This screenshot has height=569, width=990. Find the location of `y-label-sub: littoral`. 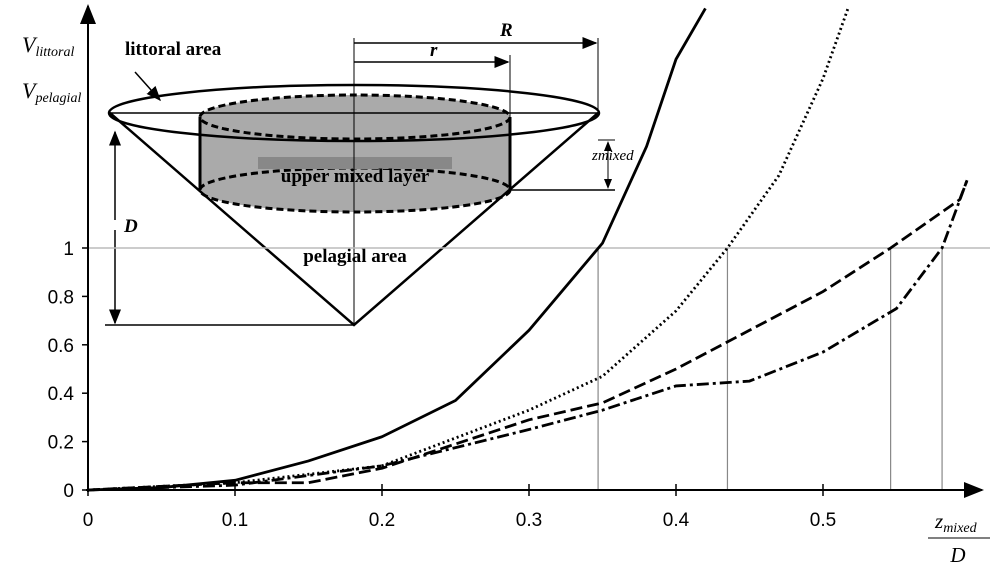

y-label-sub: littoral is located at coordinates (54, 52).